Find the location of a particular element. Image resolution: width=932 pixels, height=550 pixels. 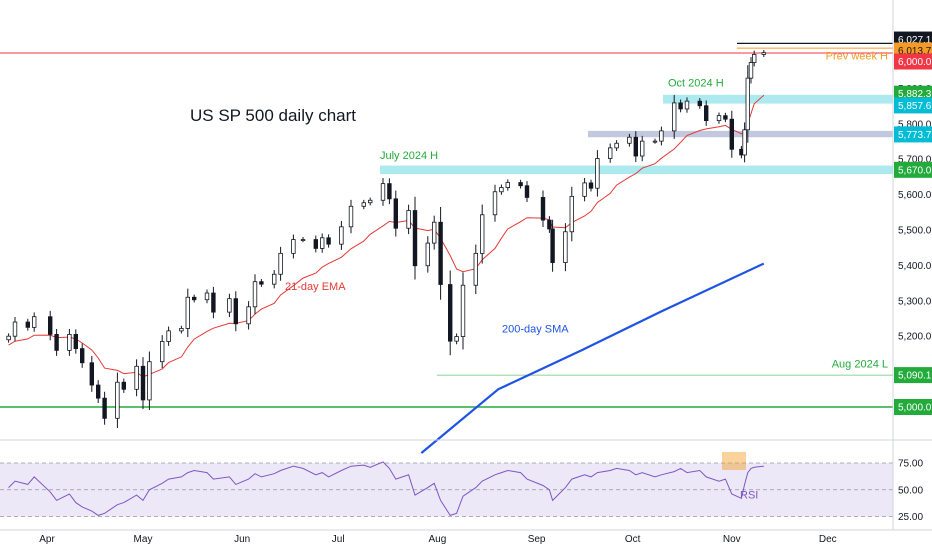

annotation-label: July 2024 H is located at coordinates (409, 156).